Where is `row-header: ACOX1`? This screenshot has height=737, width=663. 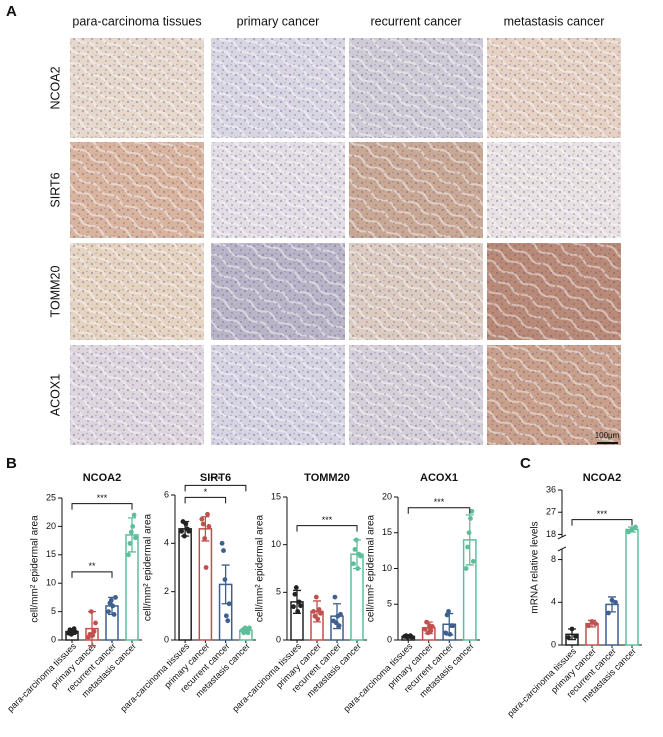 row-header: ACOX1 is located at coordinates (55, 395).